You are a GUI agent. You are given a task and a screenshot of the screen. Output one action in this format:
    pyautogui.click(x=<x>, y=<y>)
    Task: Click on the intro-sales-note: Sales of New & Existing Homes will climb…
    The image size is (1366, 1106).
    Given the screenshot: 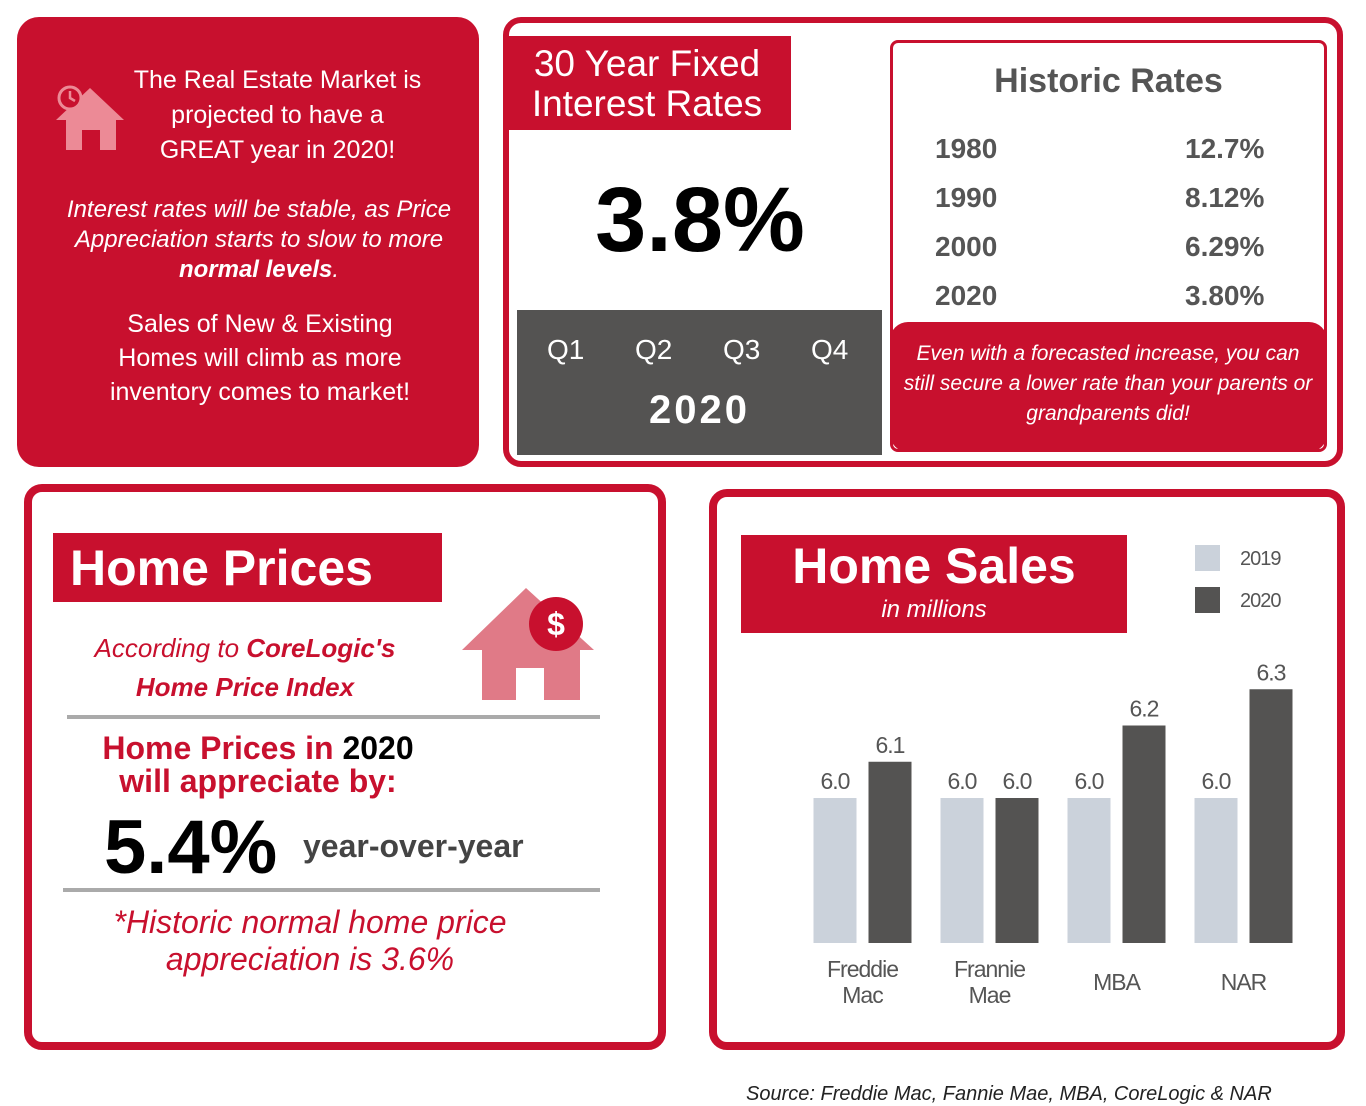 What is the action you would take?
    pyautogui.click(x=260, y=358)
    